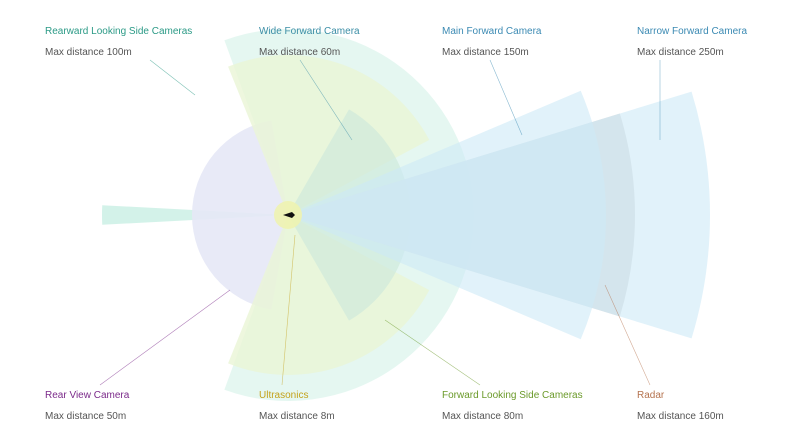 Image resolution: width=800 pixels, height=444 pixels. What do you see at coordinates (289, 215) in the screenshot?
I see `car-icon` at bounding box center [289, 215].